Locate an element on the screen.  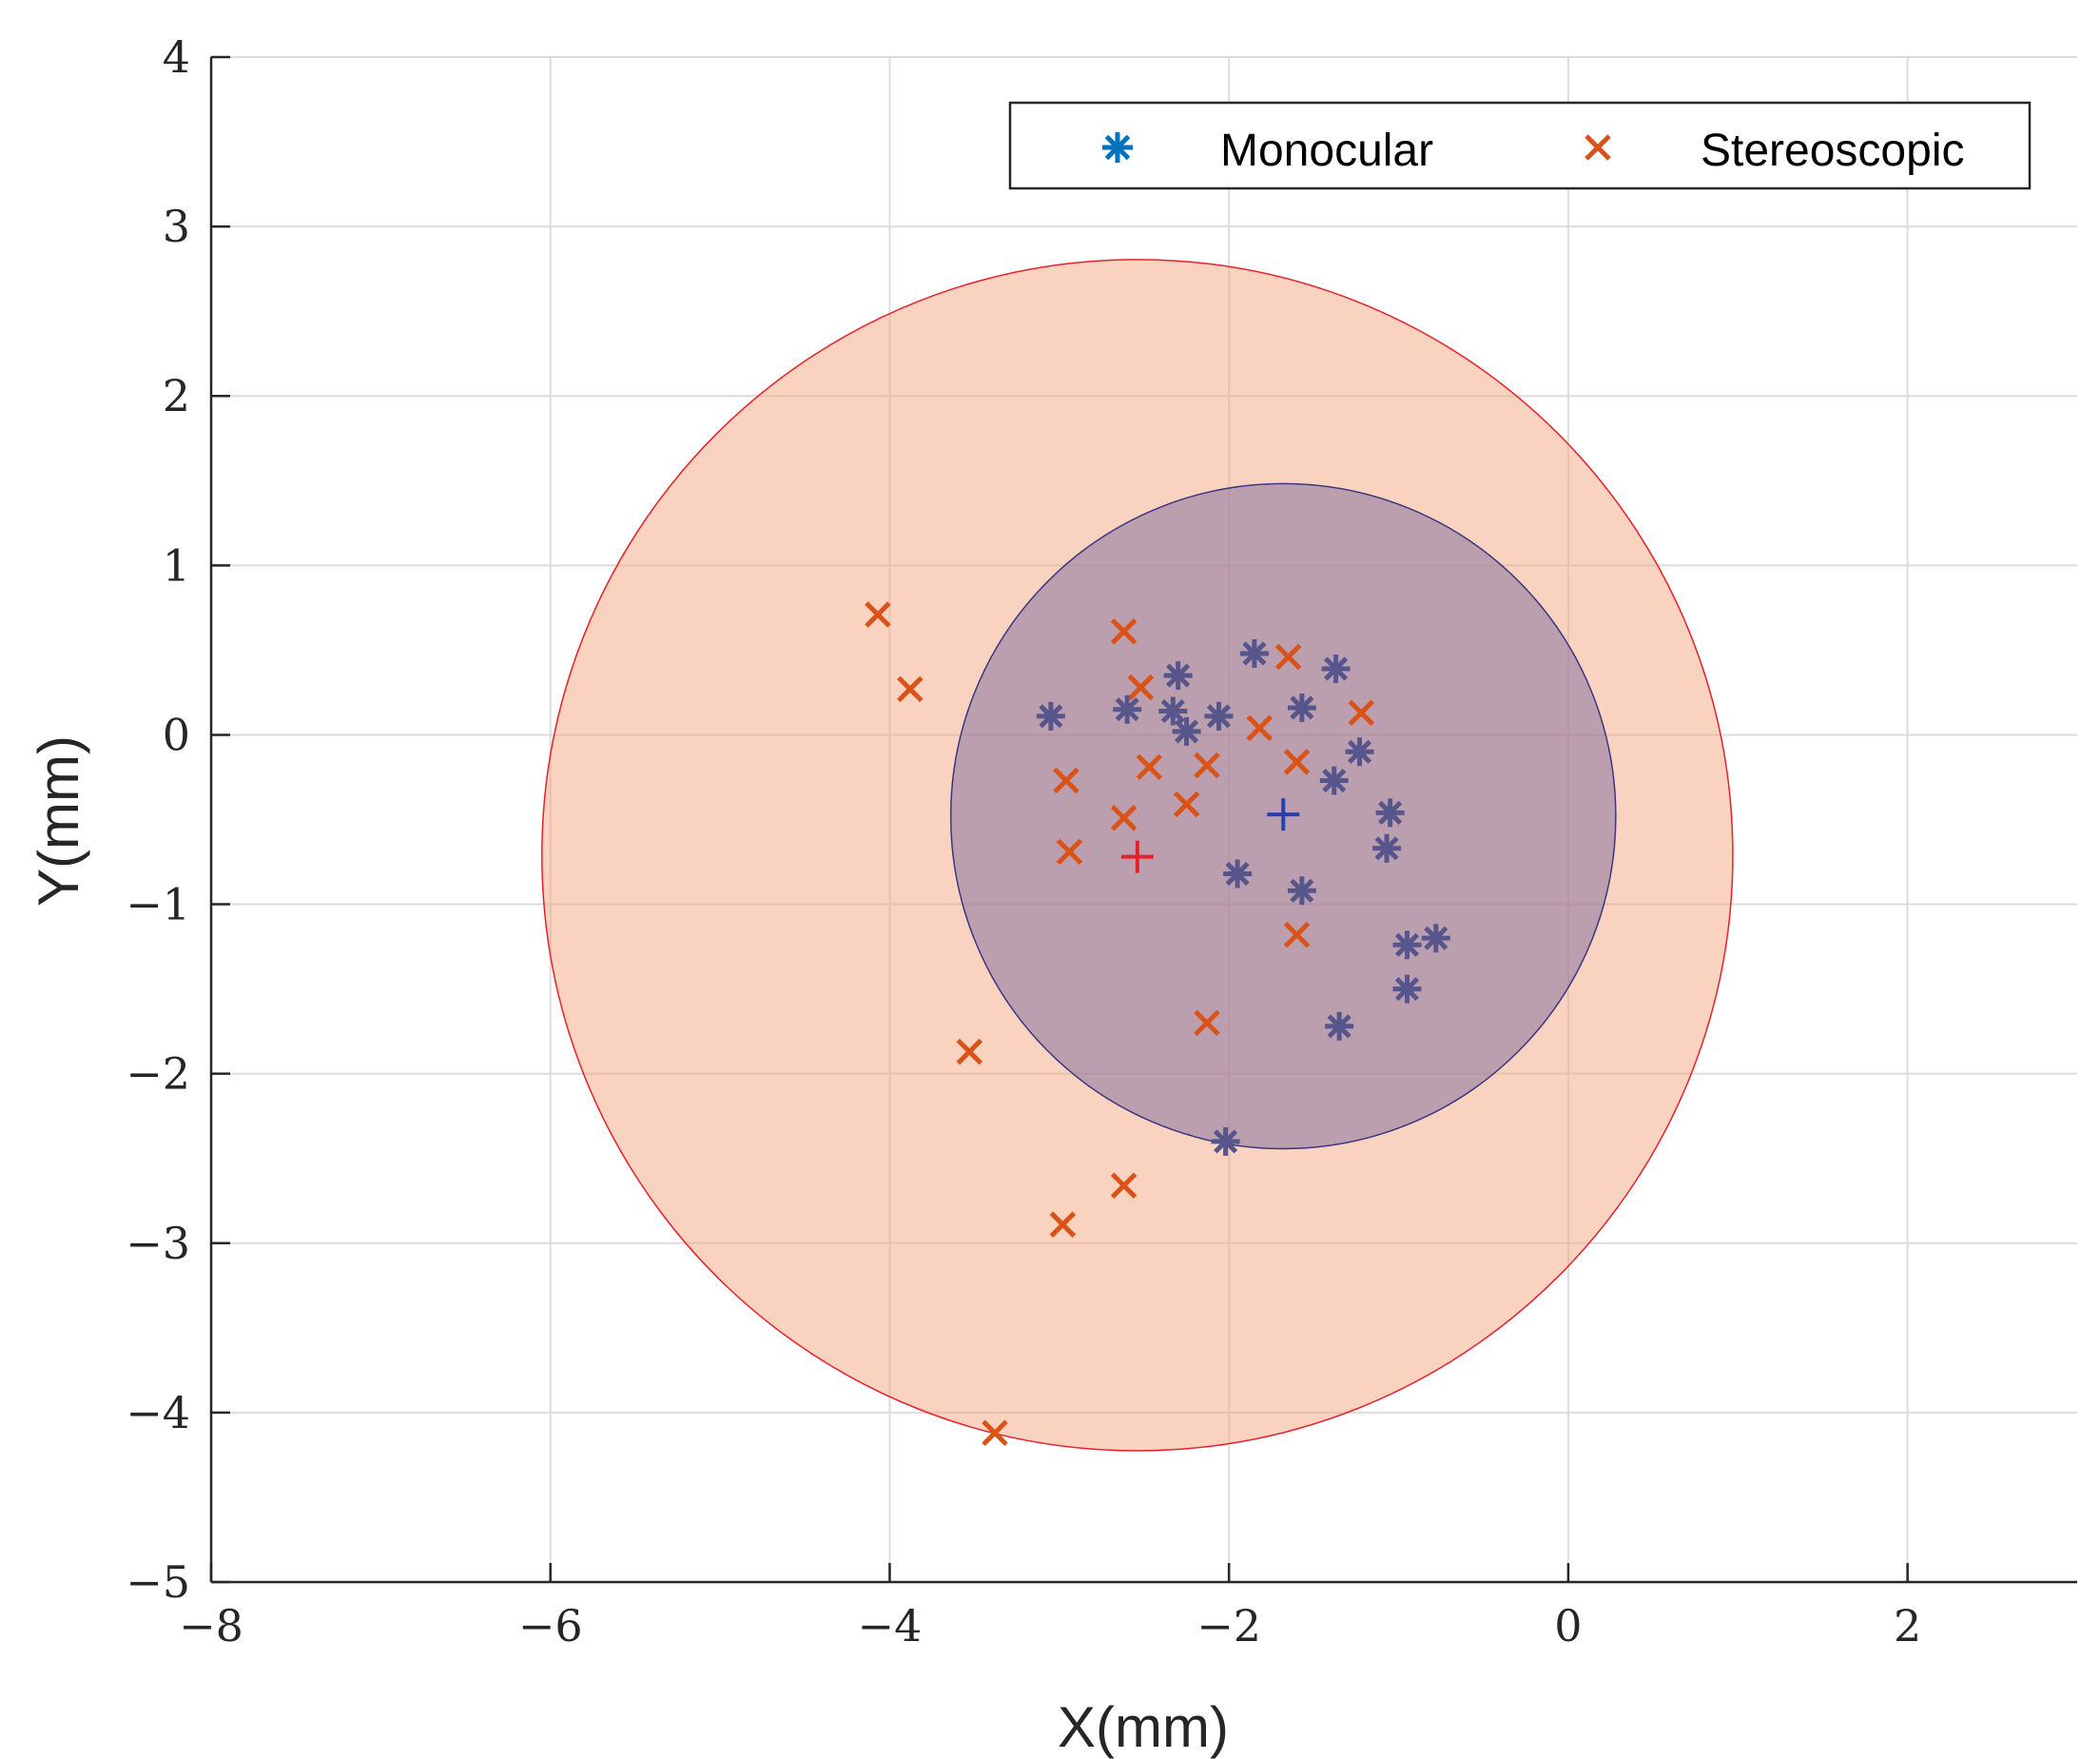
legend: Monocular Stereoscopic is located at coordinates (1520, 145).